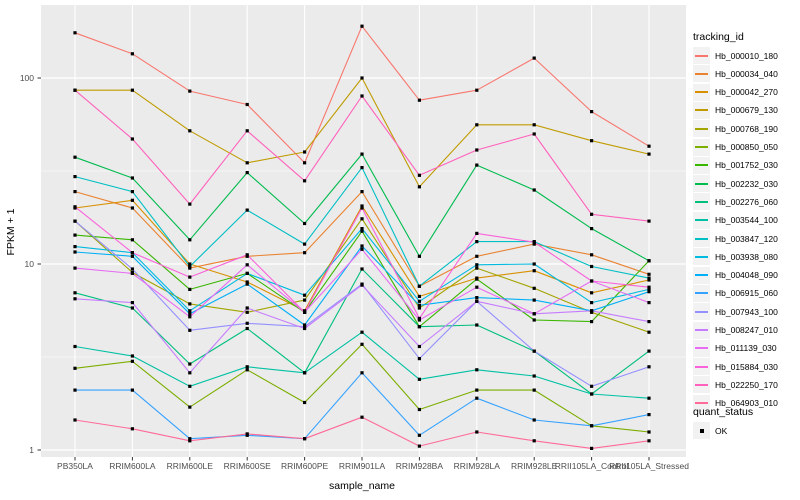  I want to click on x-tick-label: RRIM928BA, so click(419, 466).